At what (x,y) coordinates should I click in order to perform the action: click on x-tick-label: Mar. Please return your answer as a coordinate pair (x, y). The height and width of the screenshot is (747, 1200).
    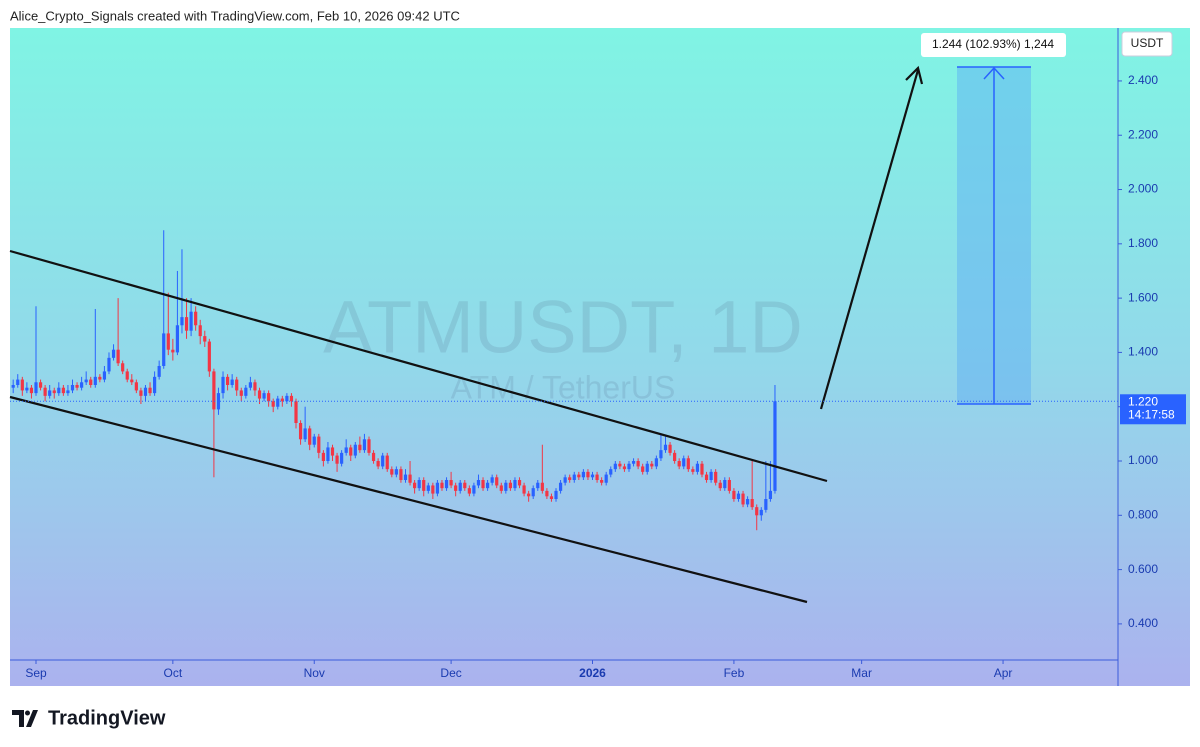
    Looking at the image, I should click on (861, 673).